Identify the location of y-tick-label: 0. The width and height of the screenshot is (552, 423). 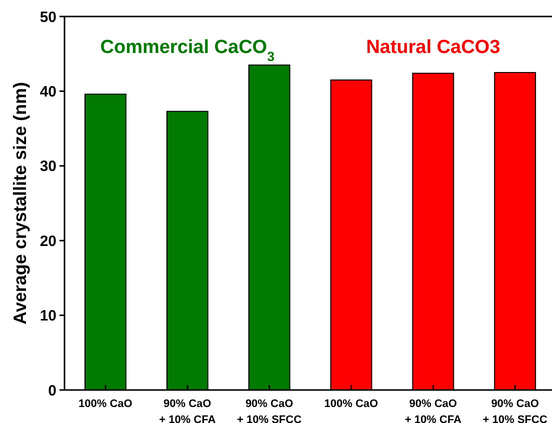
(52, 391).